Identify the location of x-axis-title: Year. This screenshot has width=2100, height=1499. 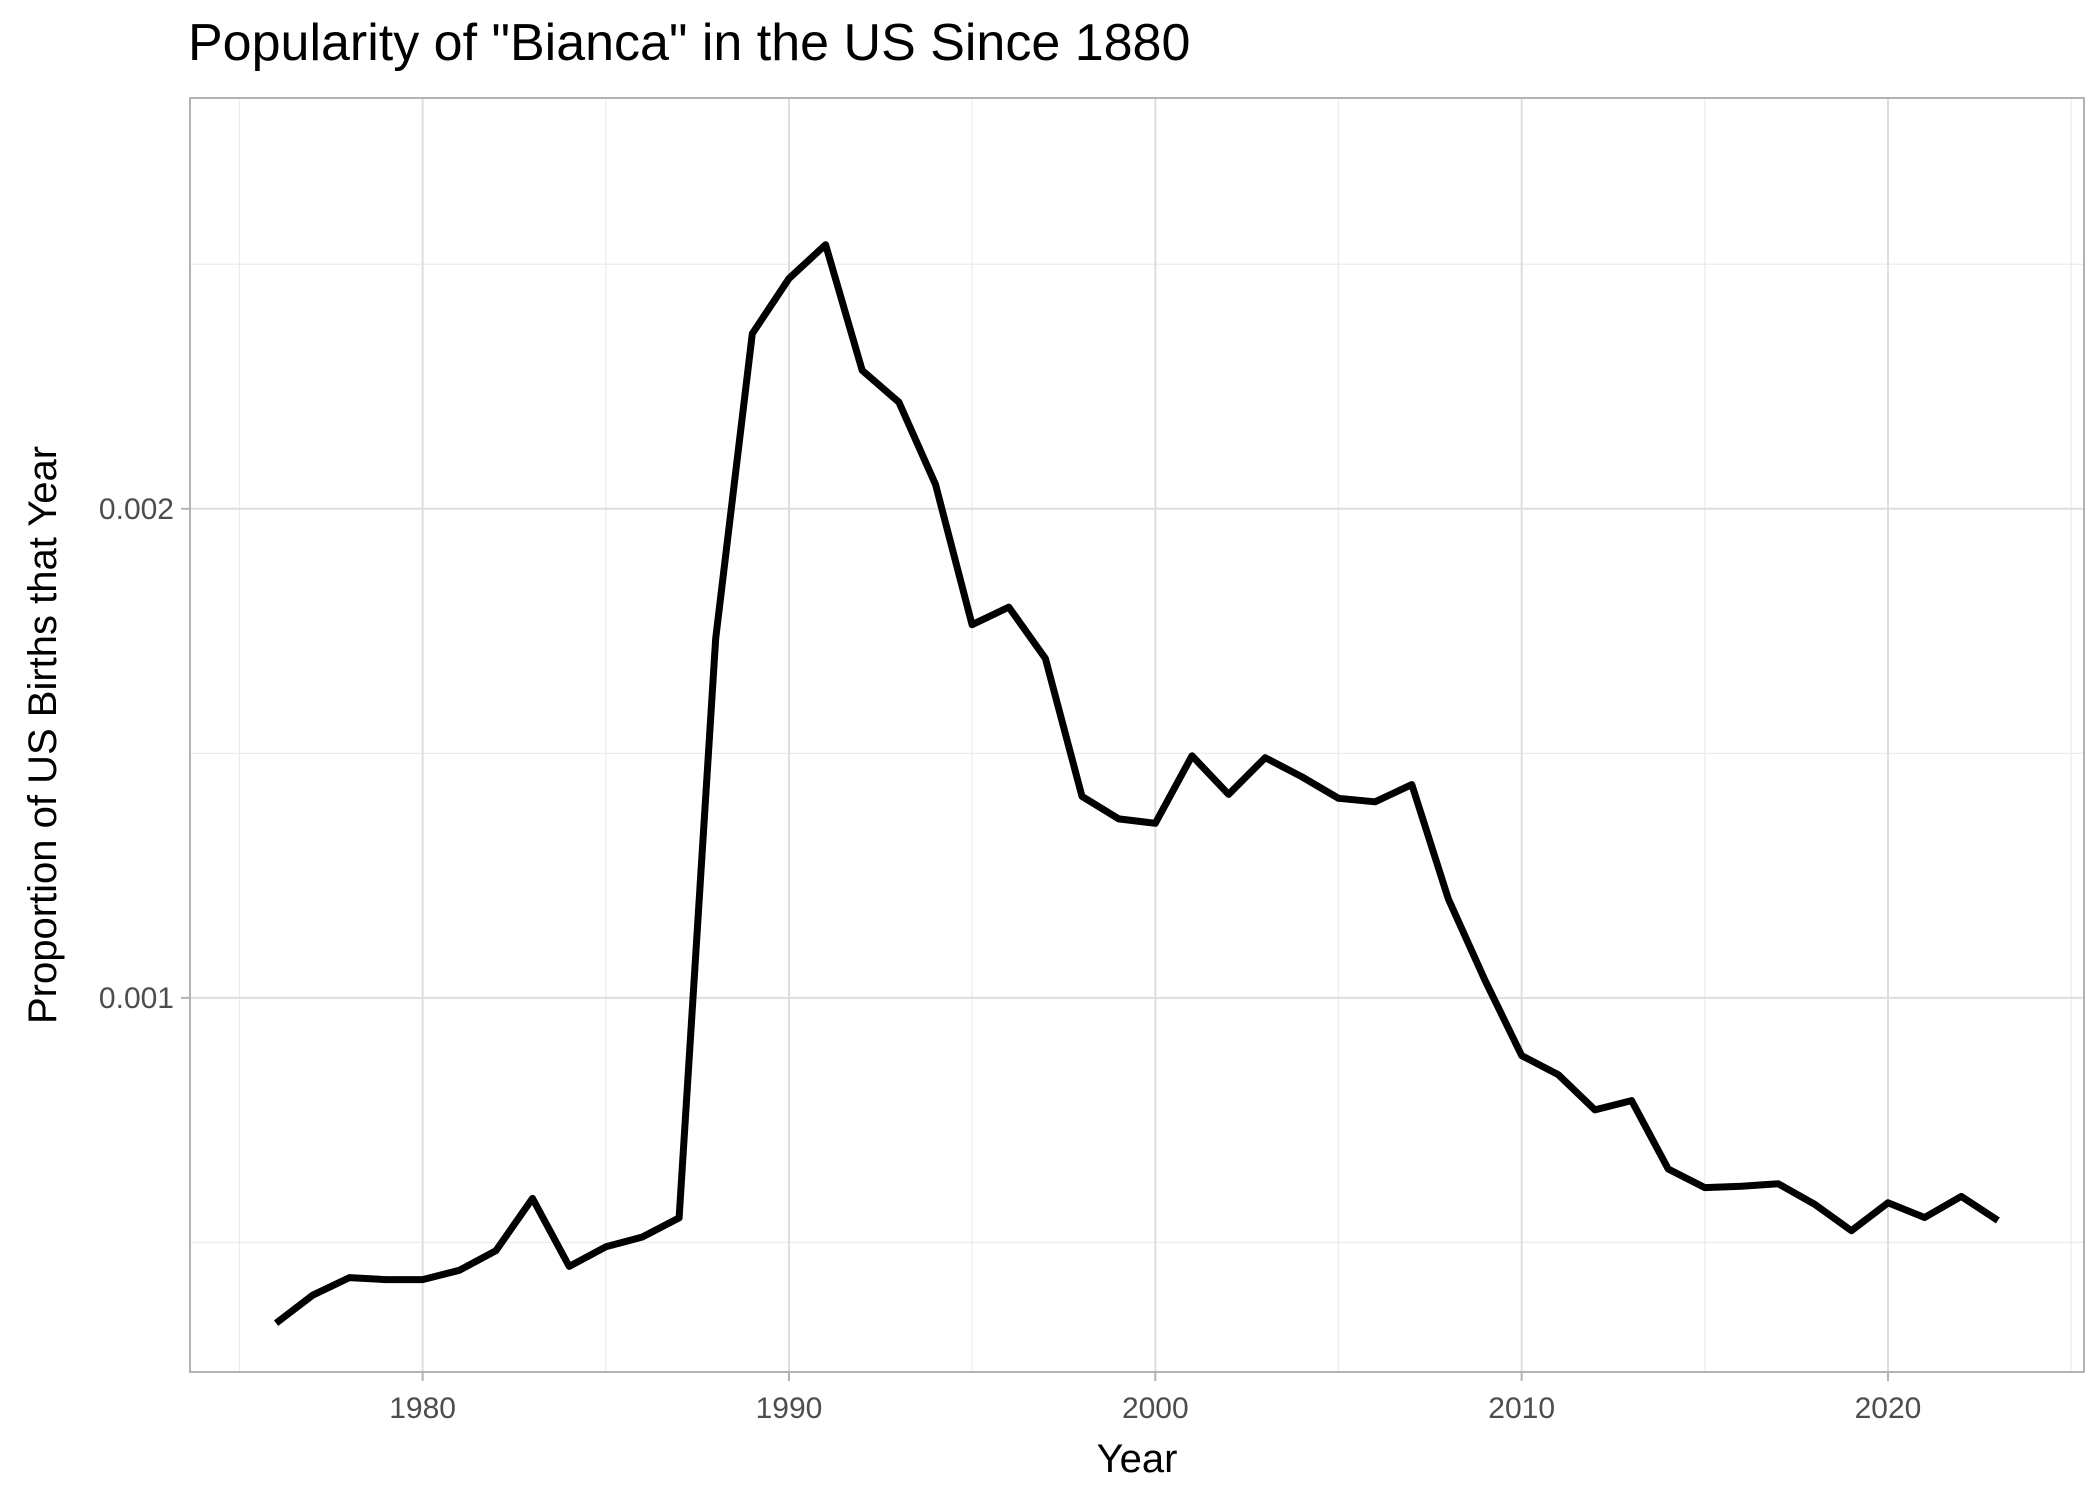
(1137, 1459).